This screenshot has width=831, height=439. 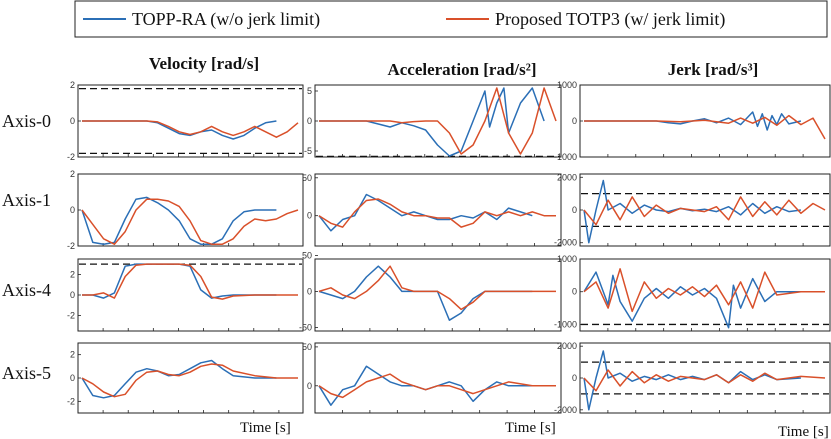 I want to click on panel-r3-c0: 2 0 -2, so click(x=185, y=378).